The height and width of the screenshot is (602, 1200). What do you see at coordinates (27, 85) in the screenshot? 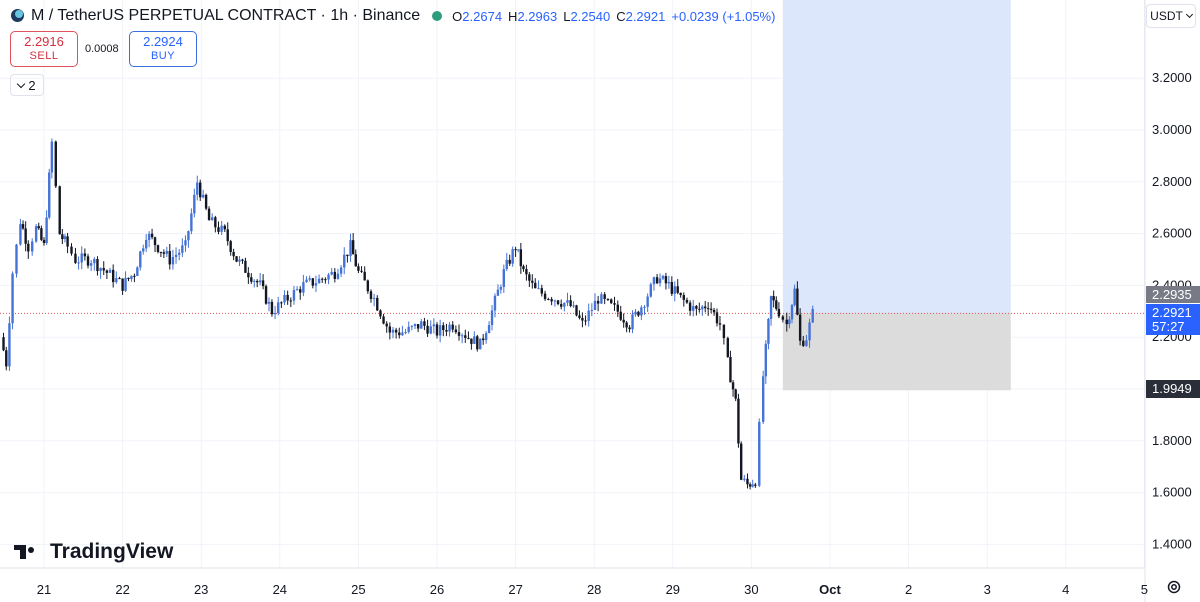
I see `indicators-toggle-button: 2` at bounding box center [27, 85].